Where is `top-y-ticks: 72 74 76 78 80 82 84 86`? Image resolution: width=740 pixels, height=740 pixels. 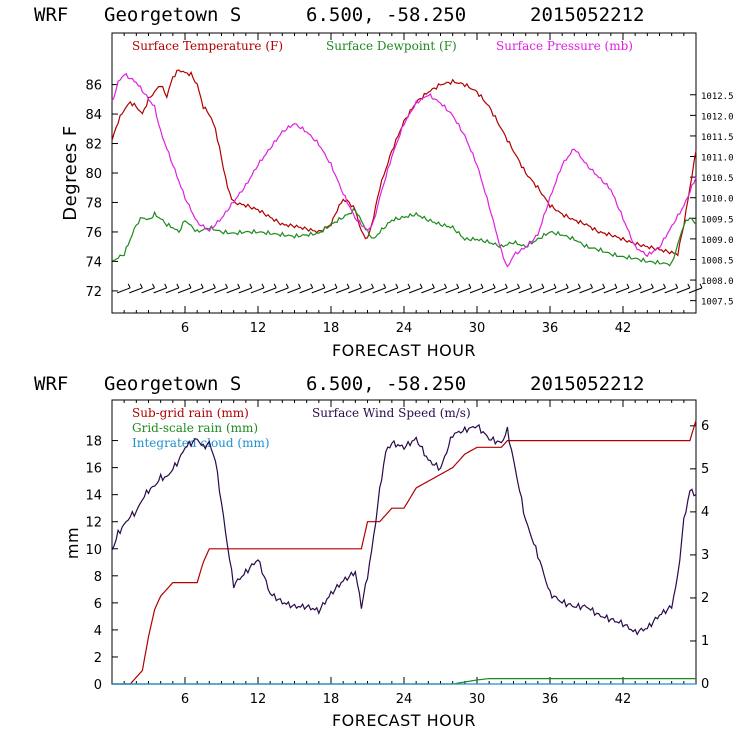
top-y-ticks: 72 74 76 78 80 82 84 86 is located at coordinates (101, 189).